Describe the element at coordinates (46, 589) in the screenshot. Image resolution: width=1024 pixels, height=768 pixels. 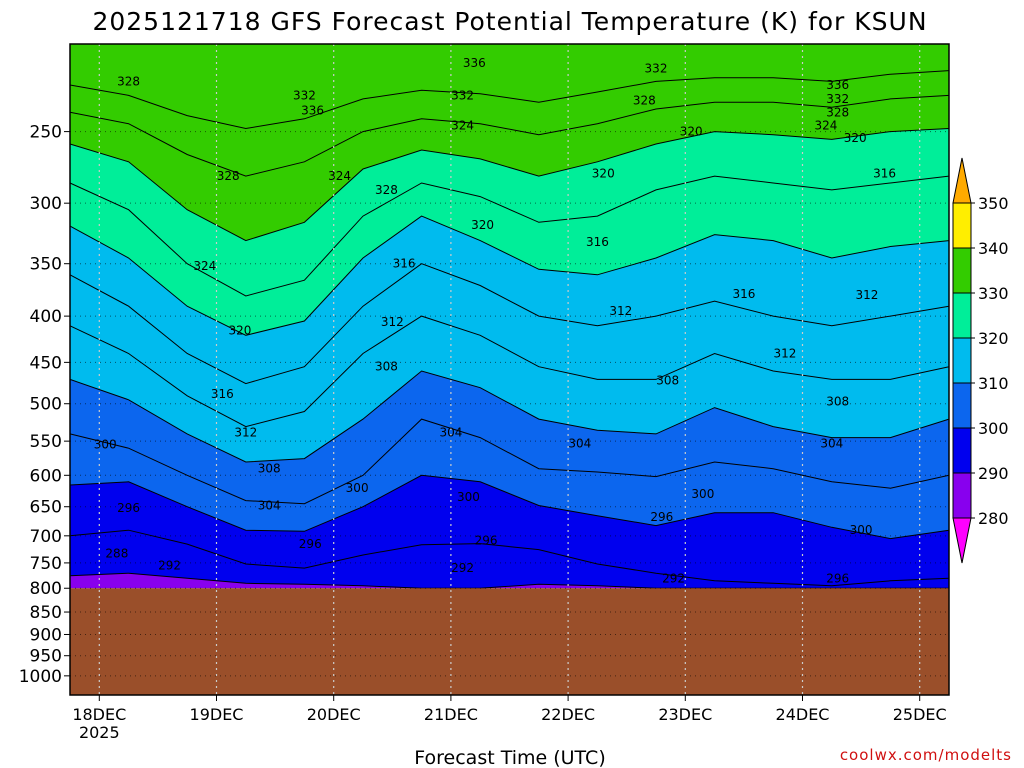
I see `y-tick-label: 800` at that location.